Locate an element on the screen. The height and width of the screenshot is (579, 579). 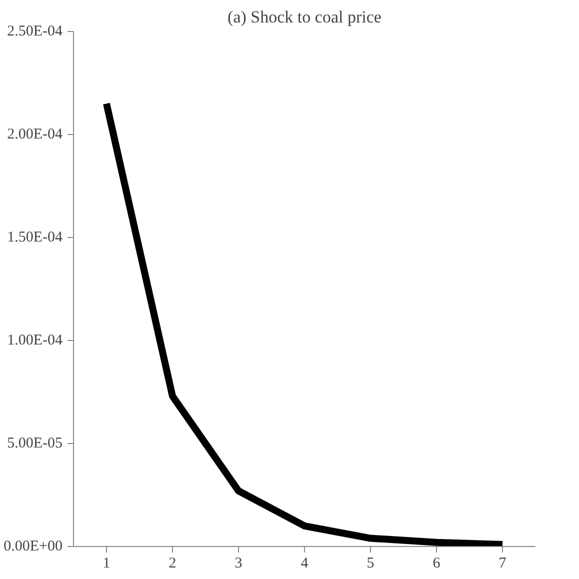
x-tick-label: 7 is located at coordinates (502, 564).